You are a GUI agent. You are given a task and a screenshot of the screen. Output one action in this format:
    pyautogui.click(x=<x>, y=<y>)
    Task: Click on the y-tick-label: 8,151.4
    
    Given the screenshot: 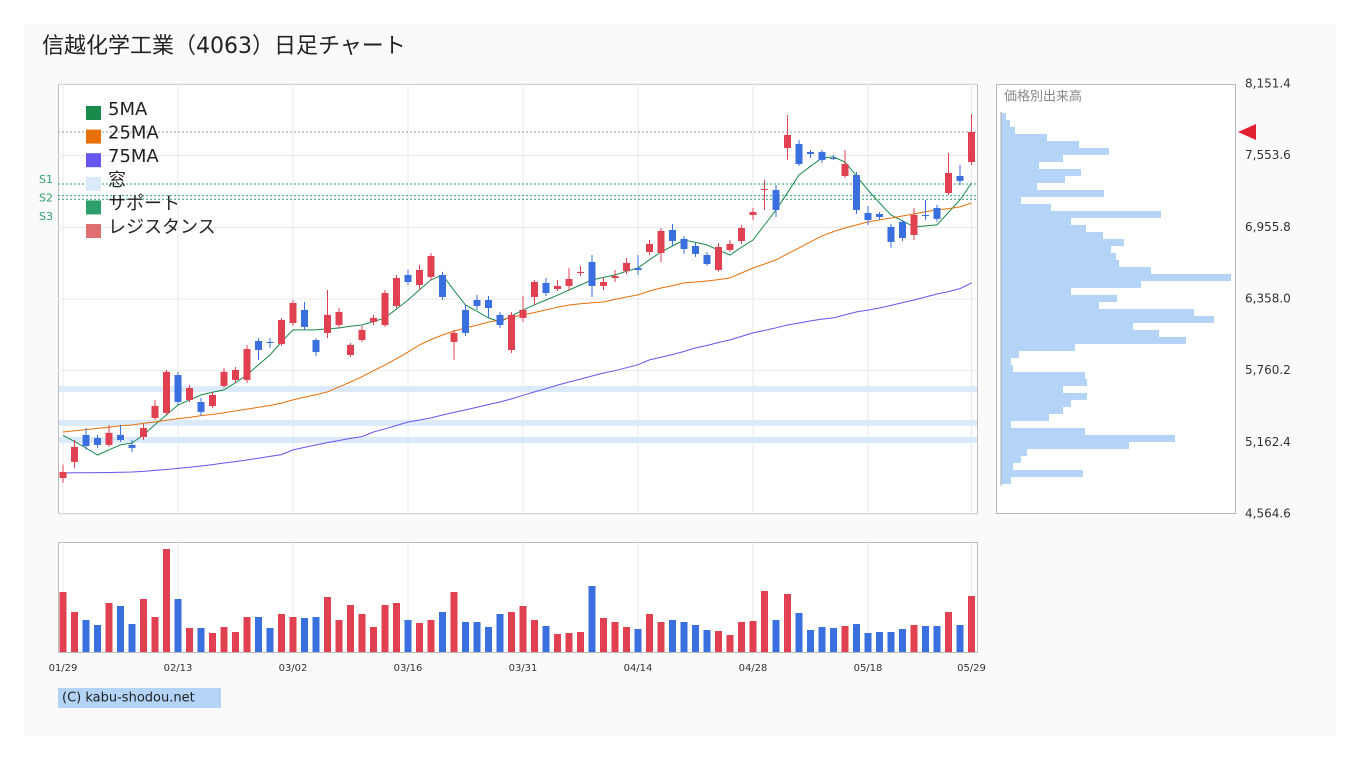 What is the action you would take?
    pyautogui.click(x=1268, y=84)
    